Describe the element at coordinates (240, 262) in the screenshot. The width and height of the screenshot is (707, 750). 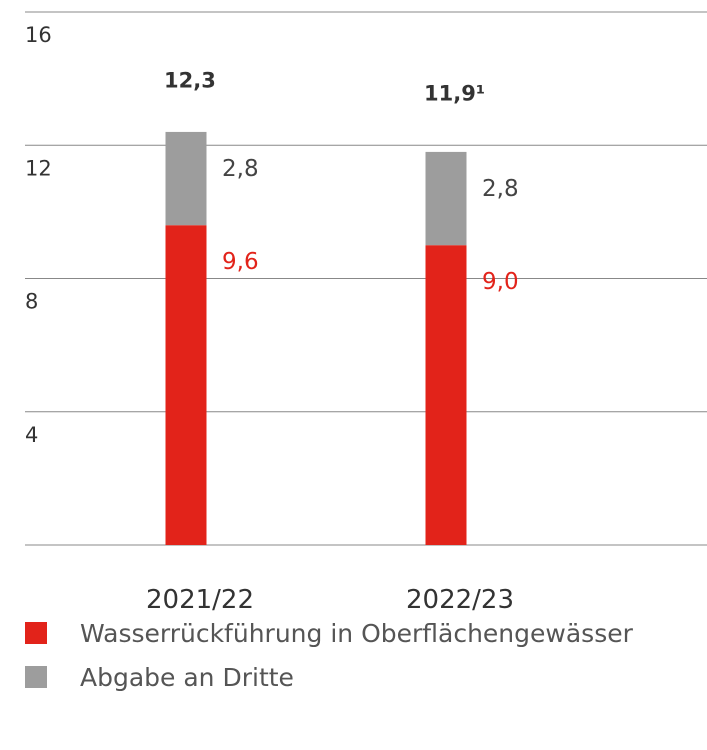
I see `data-label: 9,6` at that location.